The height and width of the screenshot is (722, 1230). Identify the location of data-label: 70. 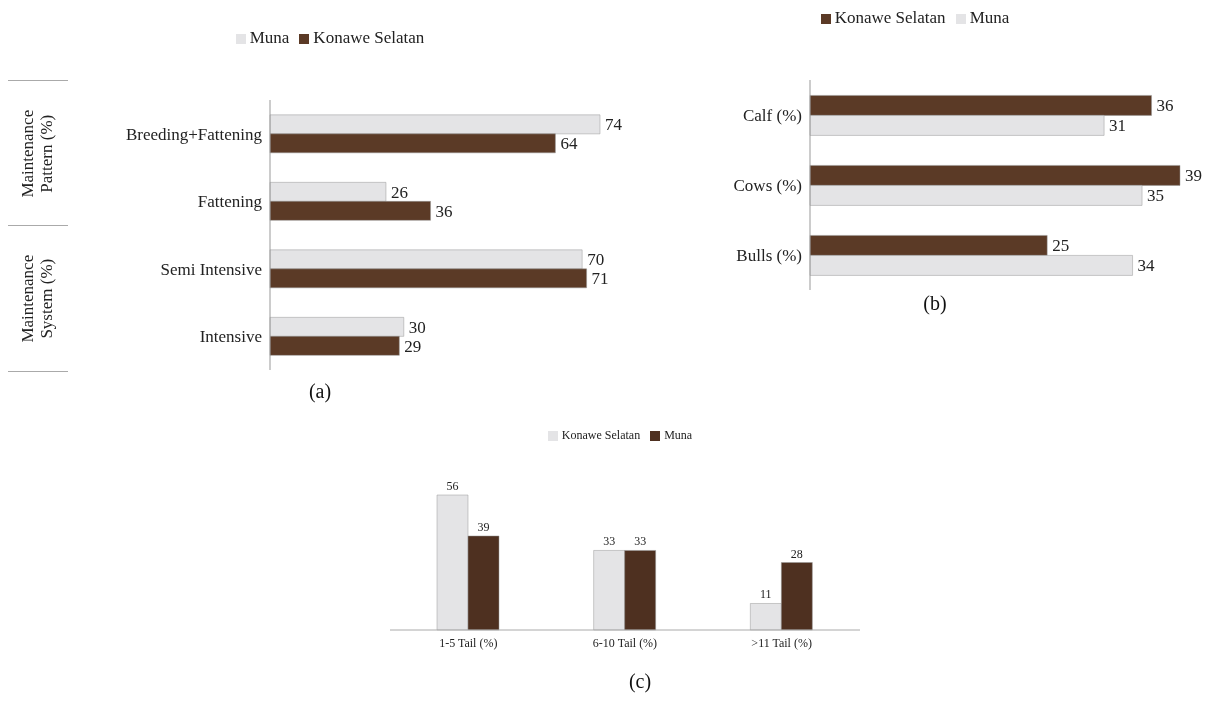
(596, 260).